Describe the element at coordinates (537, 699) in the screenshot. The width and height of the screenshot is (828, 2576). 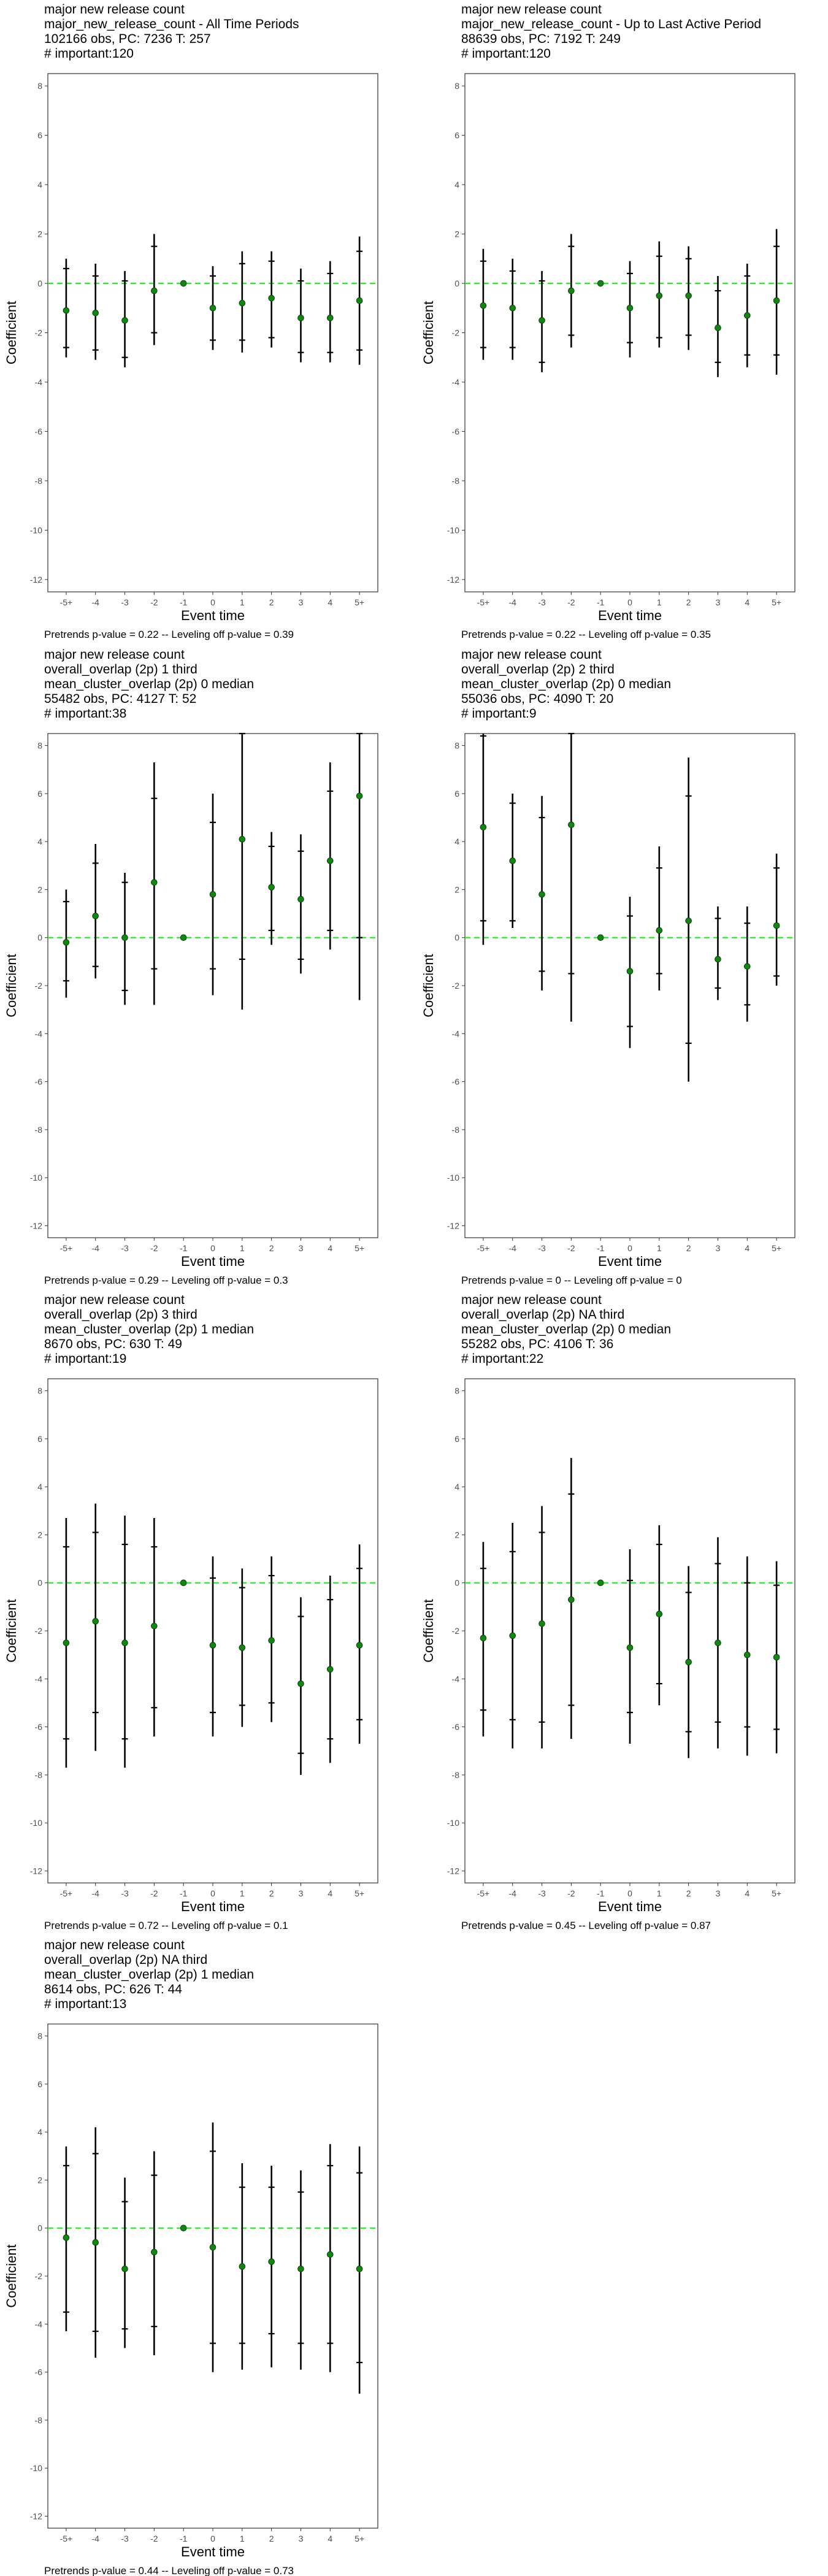
I see `chart-title-line-4: 55036 obs, PC: 4090 T: 20` at that location.